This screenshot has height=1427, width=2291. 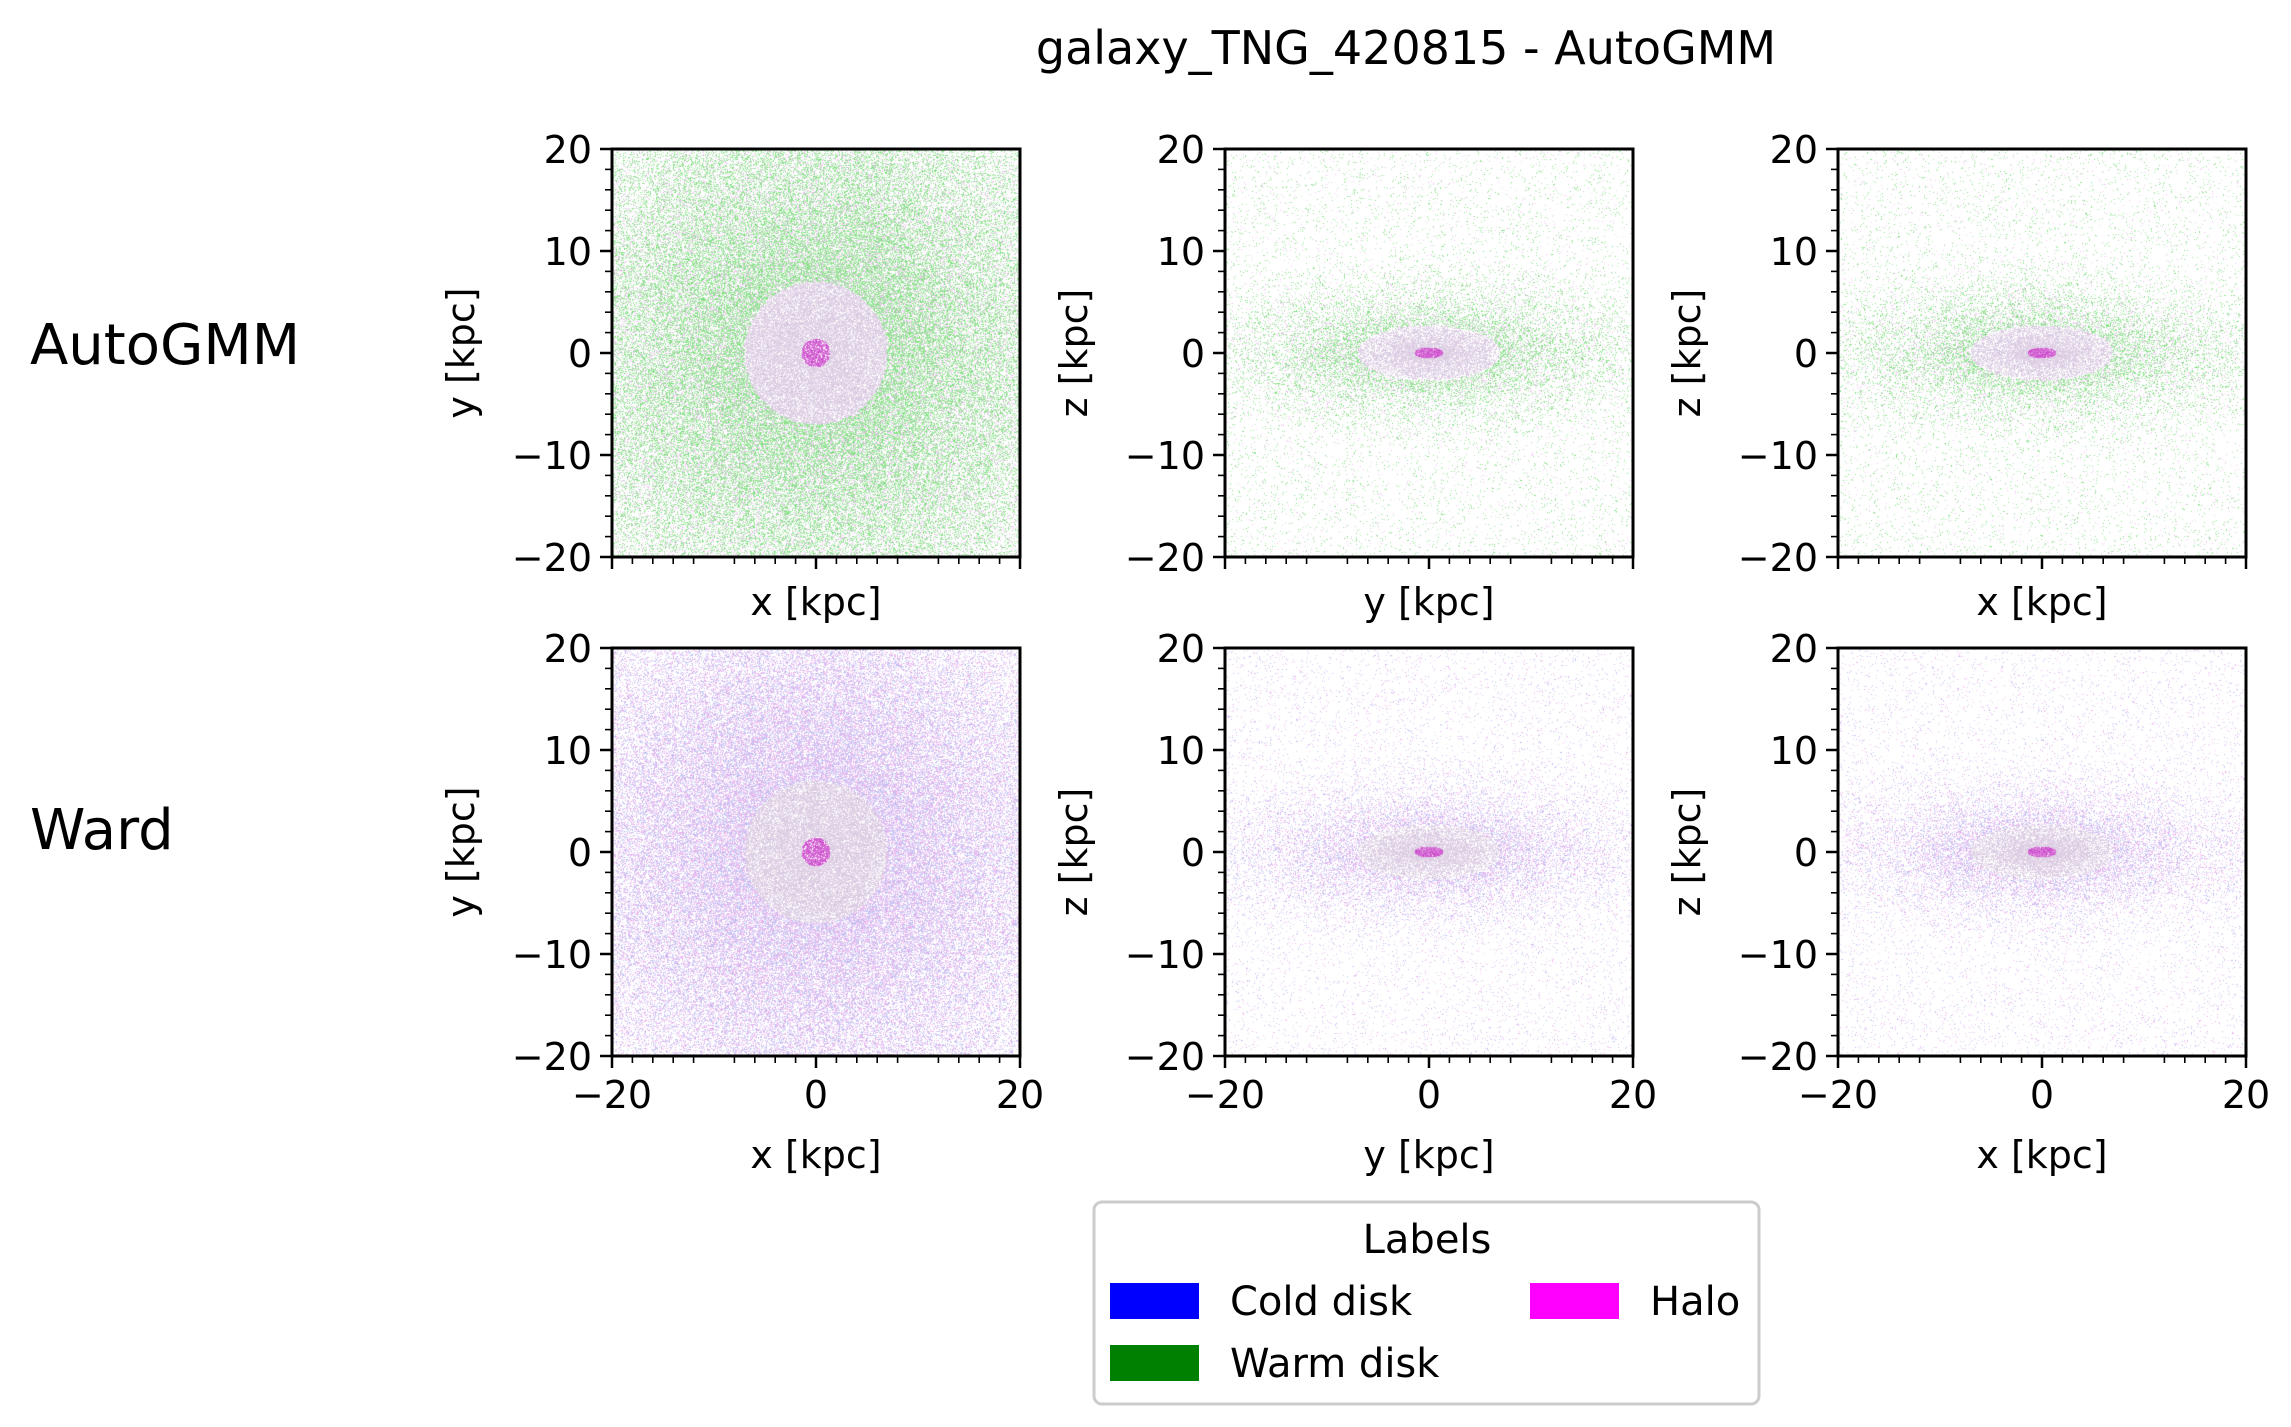 What do you see at coordinates (102, 830) in the screenshot?
I see `row-label-ward: Ward` at bounding box center [102, 830].